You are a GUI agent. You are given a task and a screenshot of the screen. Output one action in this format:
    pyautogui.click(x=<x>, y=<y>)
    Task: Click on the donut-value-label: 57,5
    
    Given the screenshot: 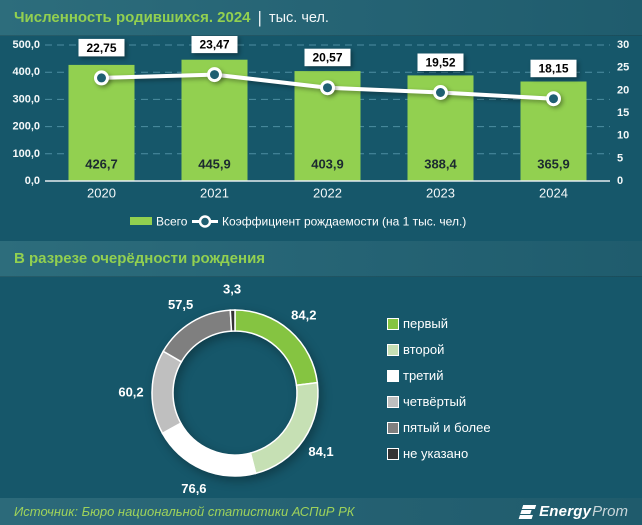 What is the action you would take?
    pyautogui.click(x=180, y=304)
    